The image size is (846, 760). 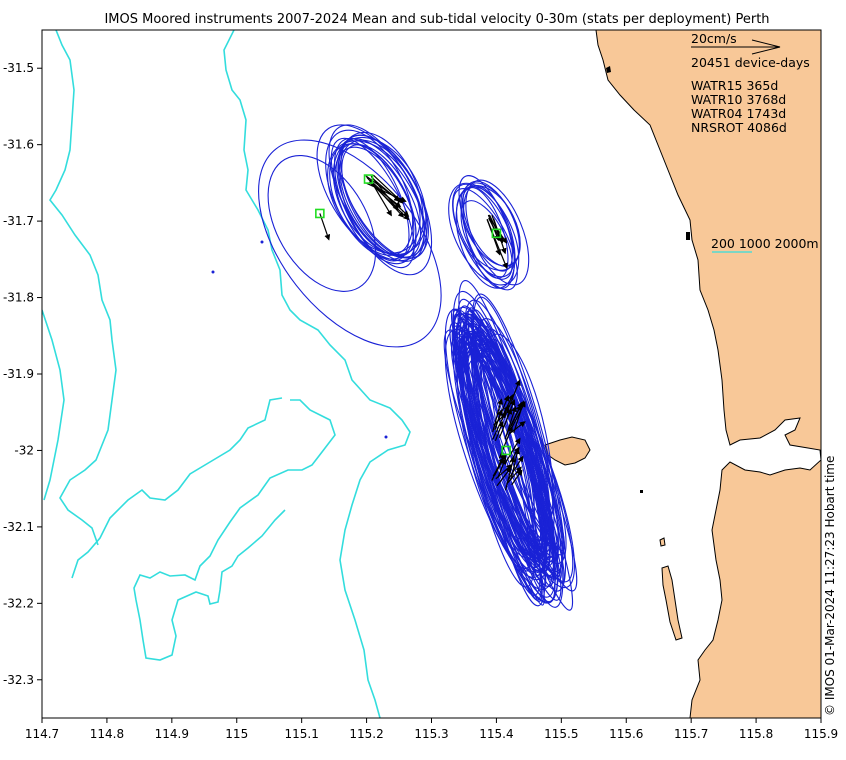 What do you see at coordinates (42, 734) in the screenshot?
I see `x-tick-label: 114.7` at bounding box center [42, 734].